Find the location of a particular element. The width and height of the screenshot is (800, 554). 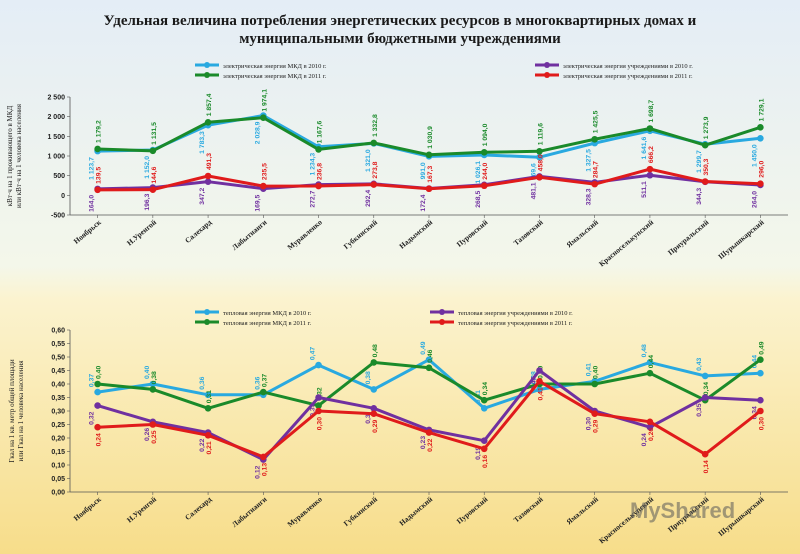

data-label: 1 123,7 is located at coordinates (92, 168).